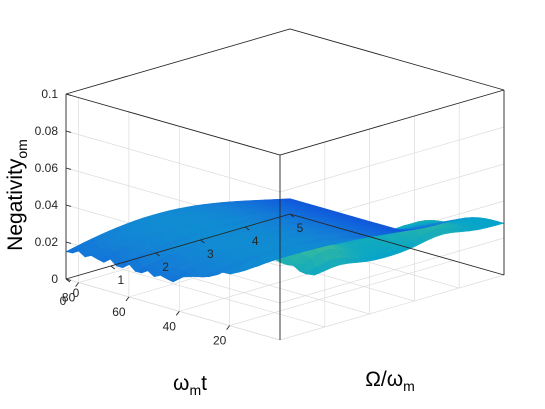 This screenshot has width=545, height=409. I want to click on surface-patch, so click(289, 200).